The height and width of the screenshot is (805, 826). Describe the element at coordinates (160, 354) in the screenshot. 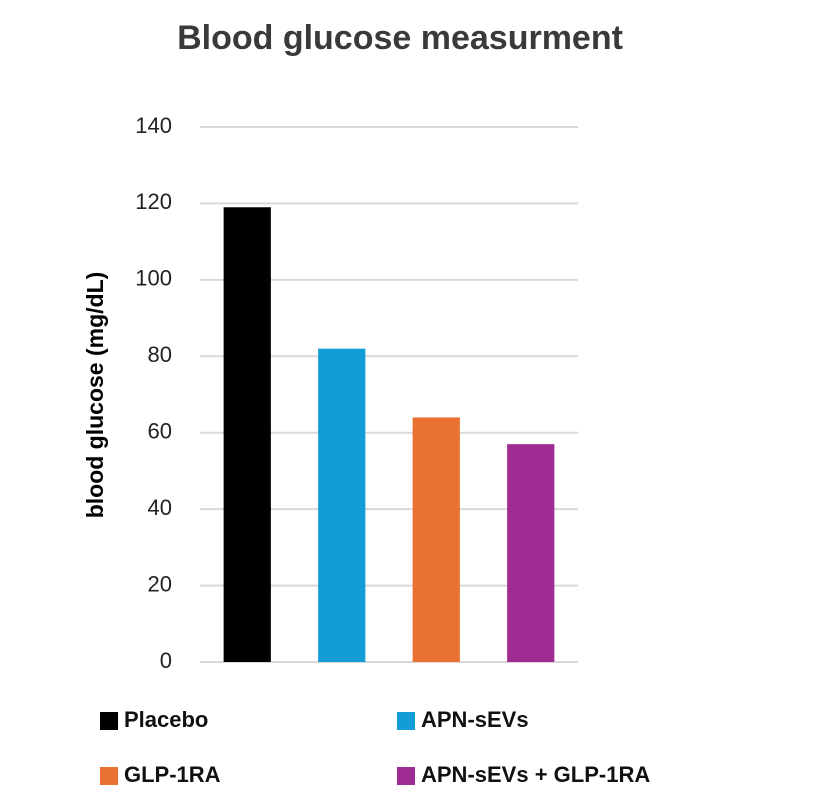

I see `y-tick-label: 80` at that location.